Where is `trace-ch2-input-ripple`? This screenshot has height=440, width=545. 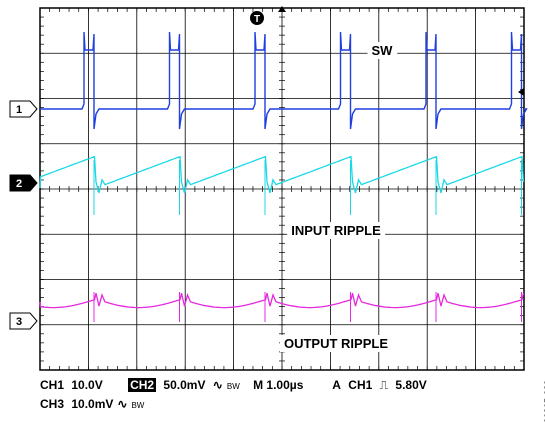
trace-ch2-input-ripple is located at coordinates (282, 174).